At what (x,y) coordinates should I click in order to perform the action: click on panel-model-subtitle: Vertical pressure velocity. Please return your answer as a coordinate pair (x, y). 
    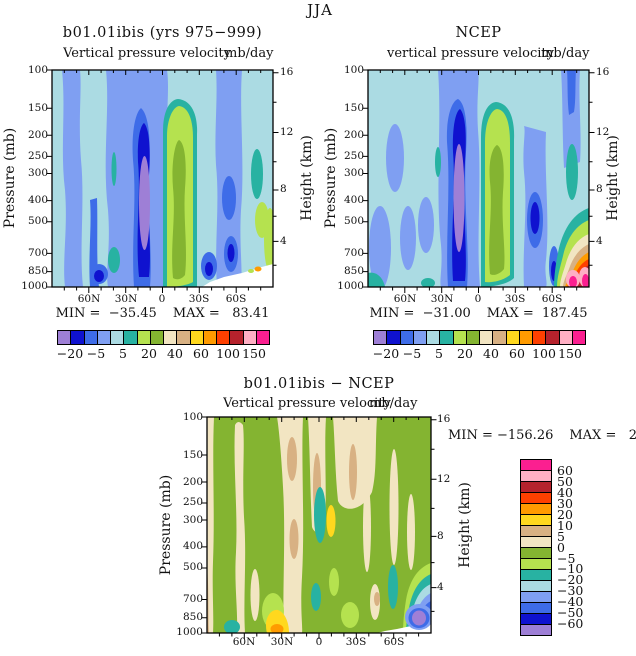
    Looking at the image, I should click on (147, 53).